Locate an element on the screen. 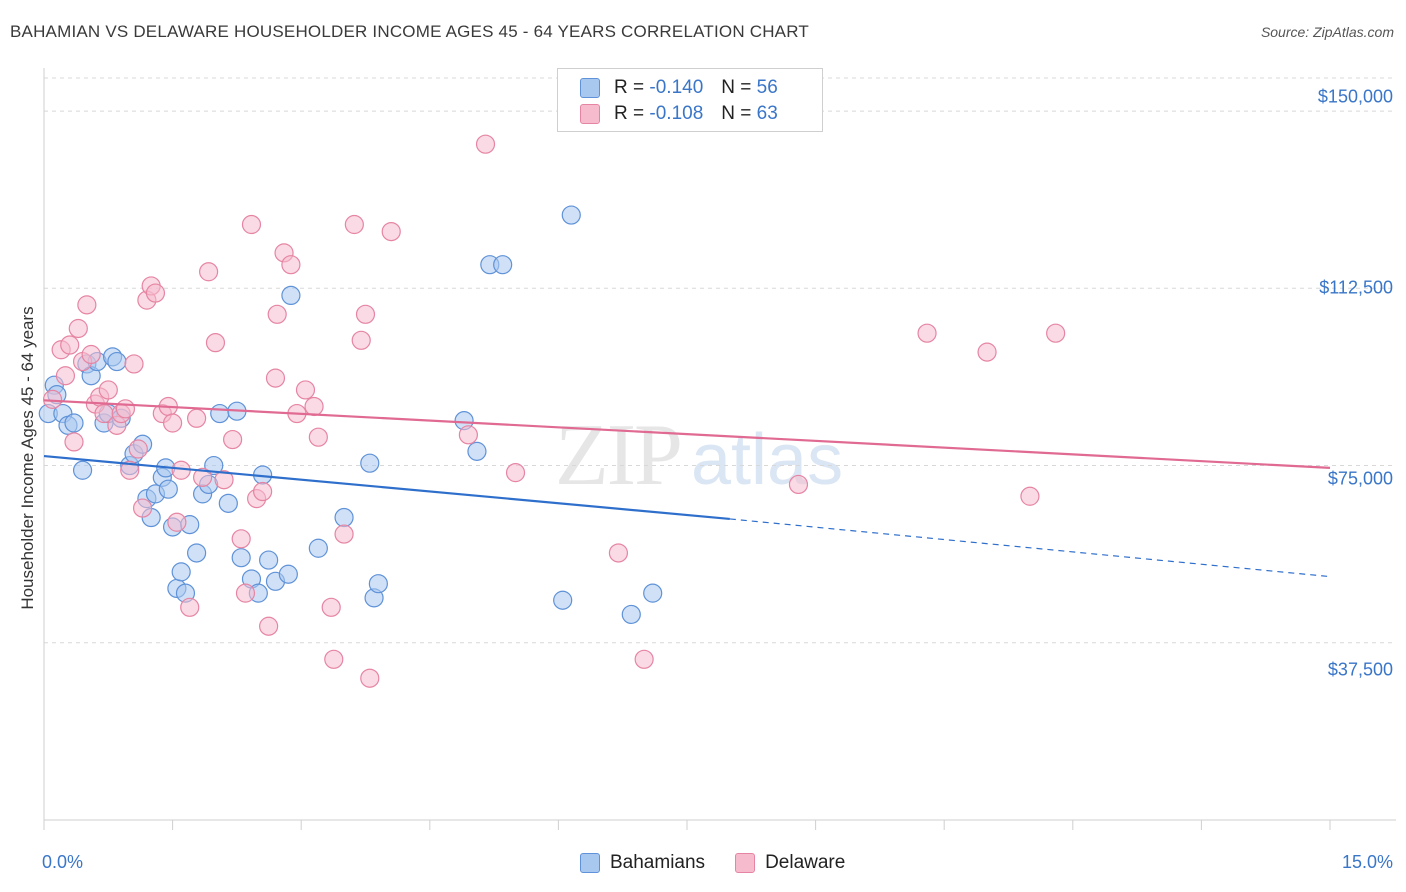 The width and height of the screenshot is (1406, 892). y-tick-37500: $37,500 is located at coordinates (1360, 669).